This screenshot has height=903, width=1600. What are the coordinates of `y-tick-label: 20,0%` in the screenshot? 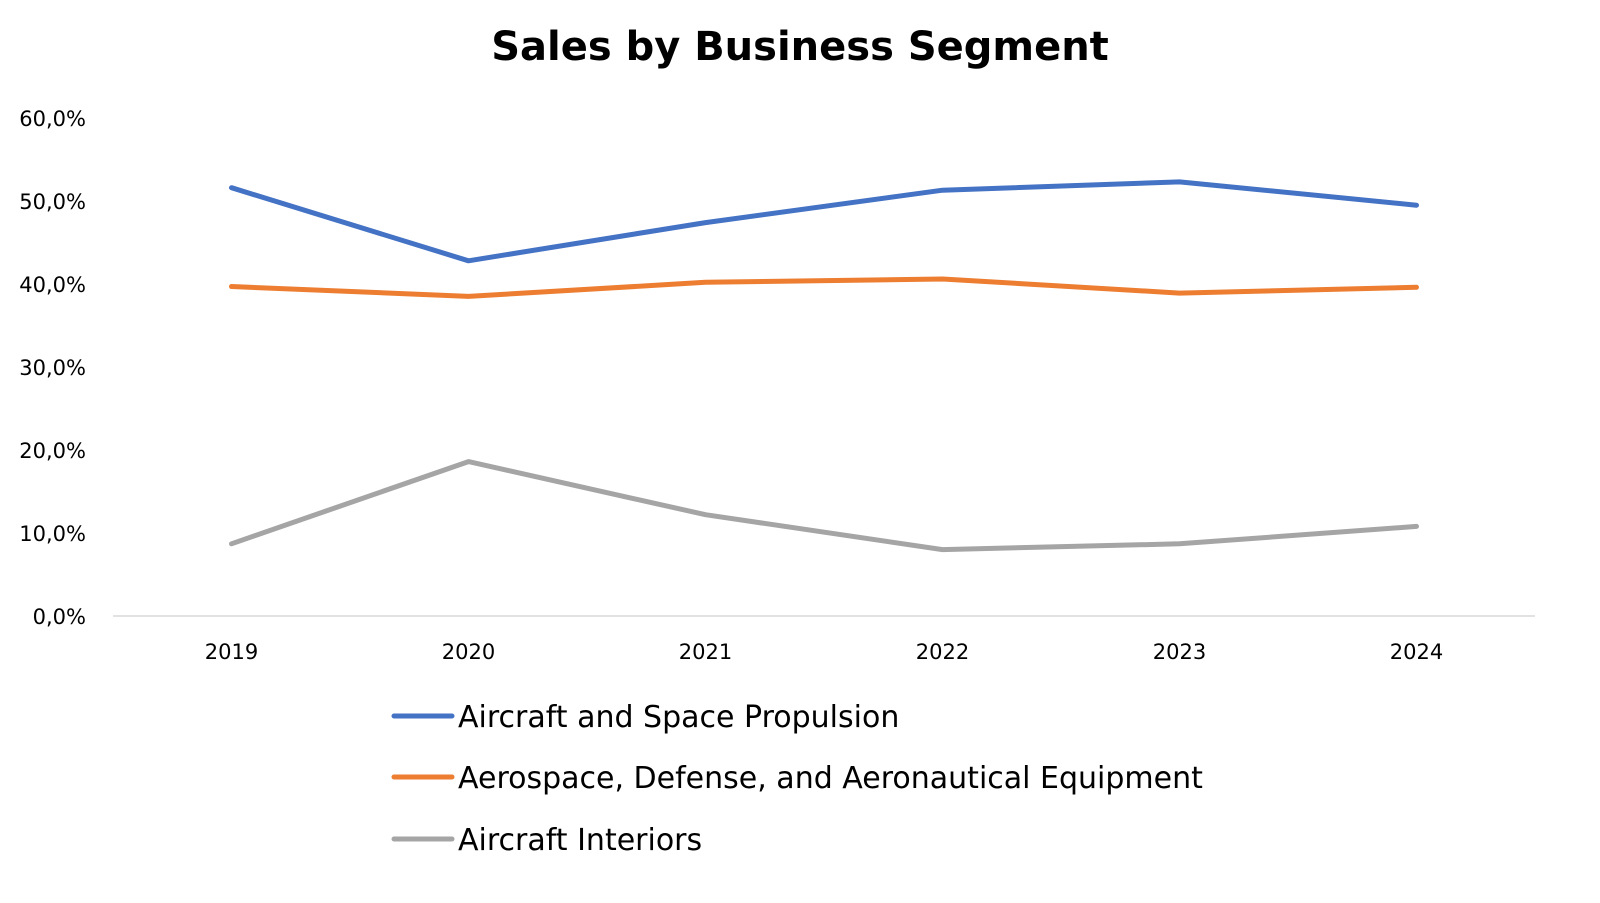 It's located at (52, 451).